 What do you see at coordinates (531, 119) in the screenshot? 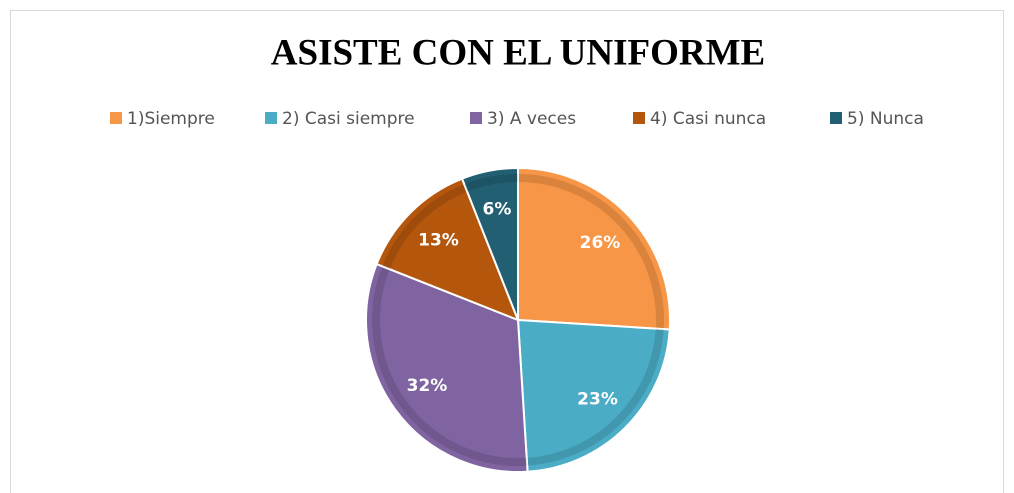
I see `legend-label: 3) A veces` at bounding box center [531, 119].